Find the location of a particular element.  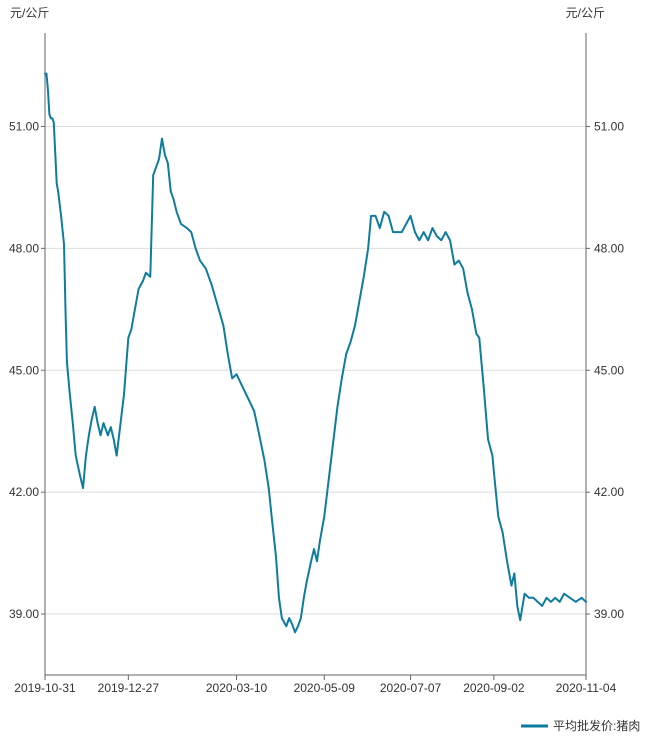

x-tick-label: 2020-11-04 is located at coordinates (586, 688).